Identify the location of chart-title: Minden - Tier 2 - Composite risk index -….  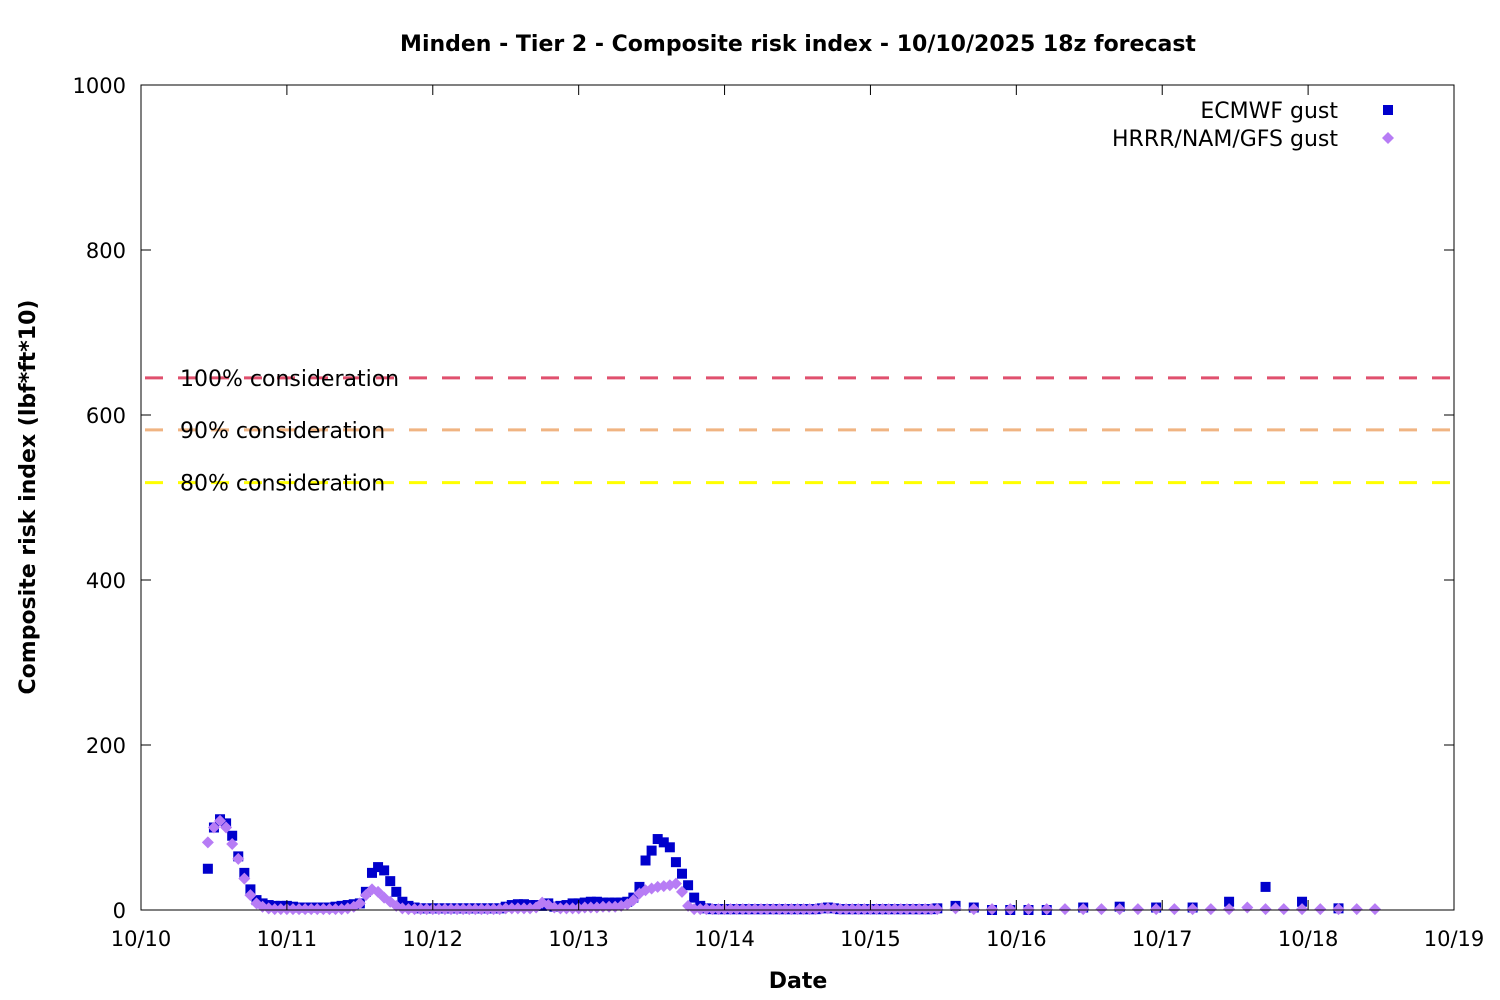
(798, 44).